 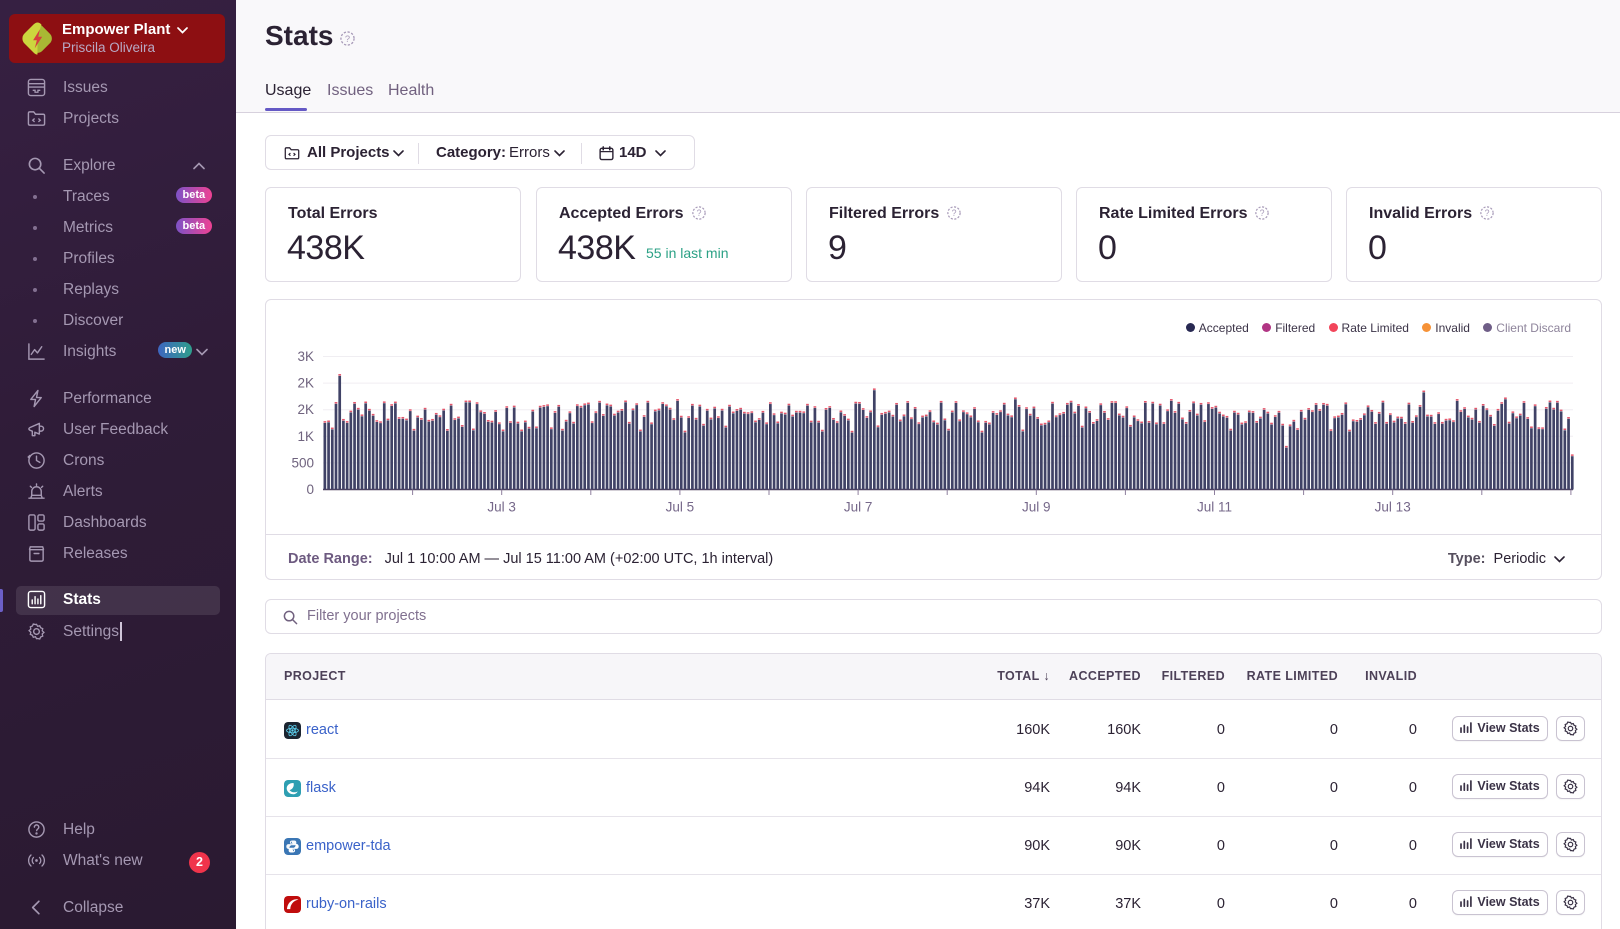 What do you see at coordinates (1393, 507) in the screenshot?
I see `svg-text: Jul 13` at bounding box center [1393, 507].